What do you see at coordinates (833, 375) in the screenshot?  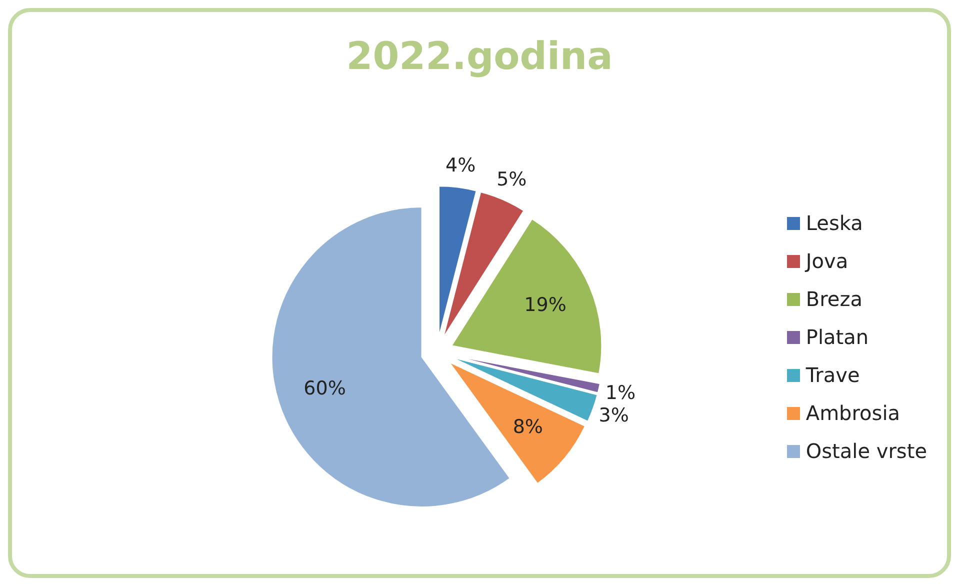 I see `legend-label: Trave` at bounding box center [833, 375].